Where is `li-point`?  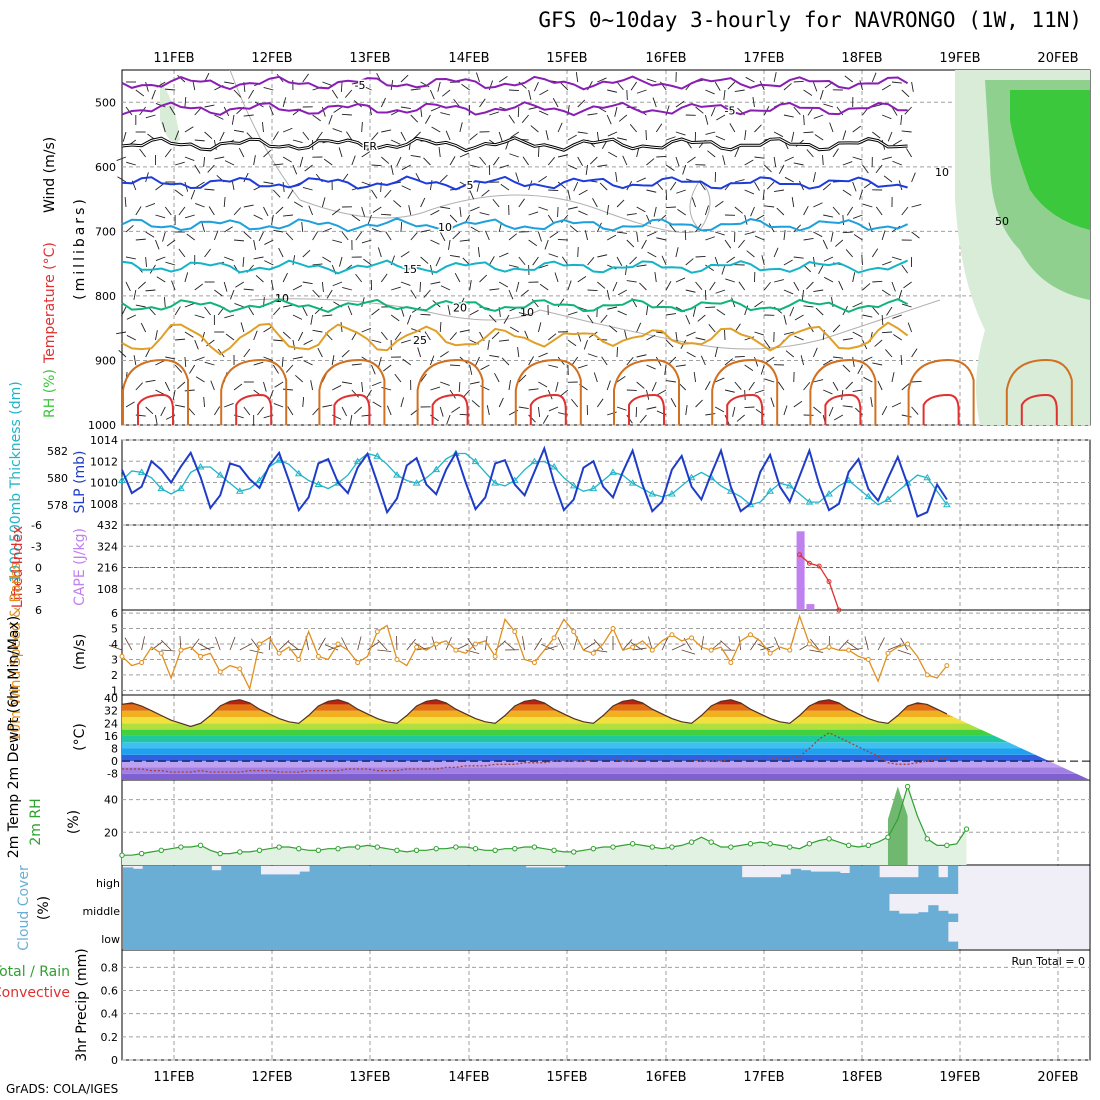 li-point is located at coordinates (819, 566).